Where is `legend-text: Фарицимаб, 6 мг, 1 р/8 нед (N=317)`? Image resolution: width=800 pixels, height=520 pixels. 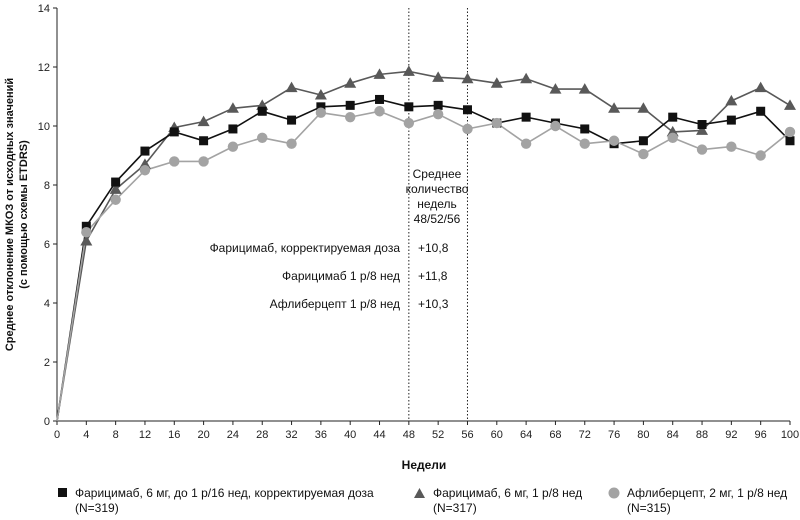
legend-text: Фарицимаб, 6 мг, 1 р/8 нед (N=317) is located at coordinates (507, 501).